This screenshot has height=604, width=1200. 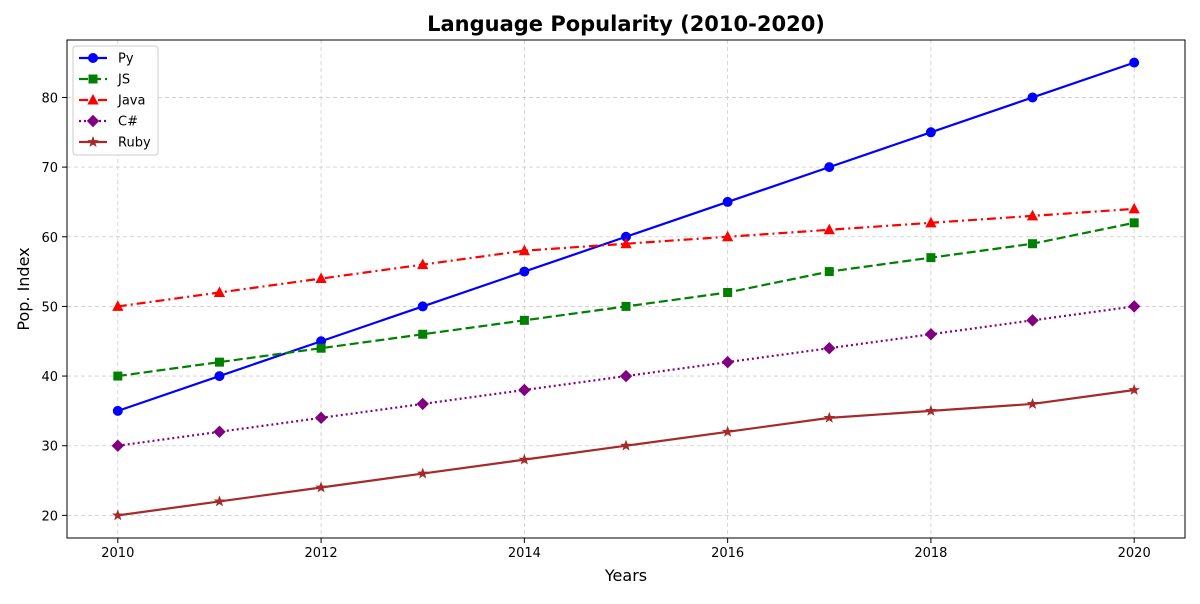 I want to click on x-tick-label: 2018, so click(x=930, y=553).